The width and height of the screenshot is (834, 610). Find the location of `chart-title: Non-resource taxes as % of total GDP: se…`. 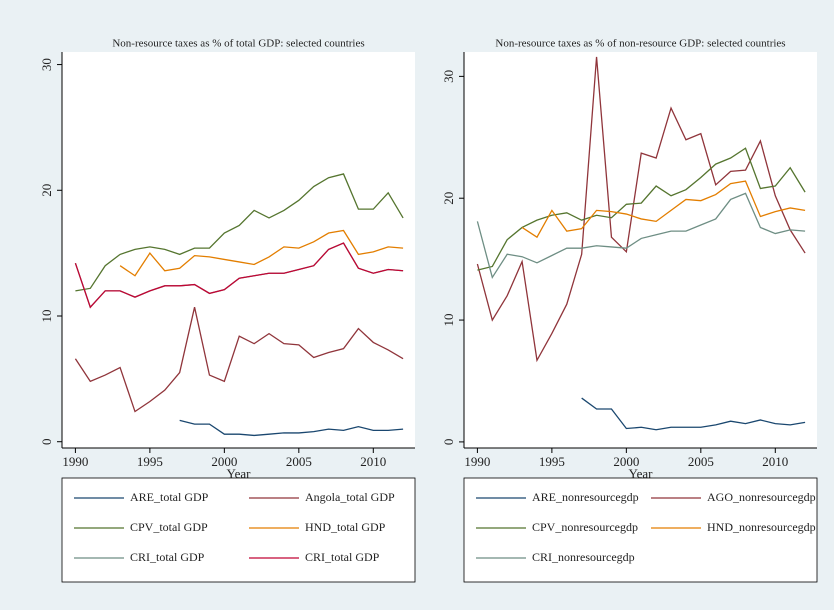

chart-title: Non-resource taxes as % of total GDP: se… is located at coordinates (238, 44).